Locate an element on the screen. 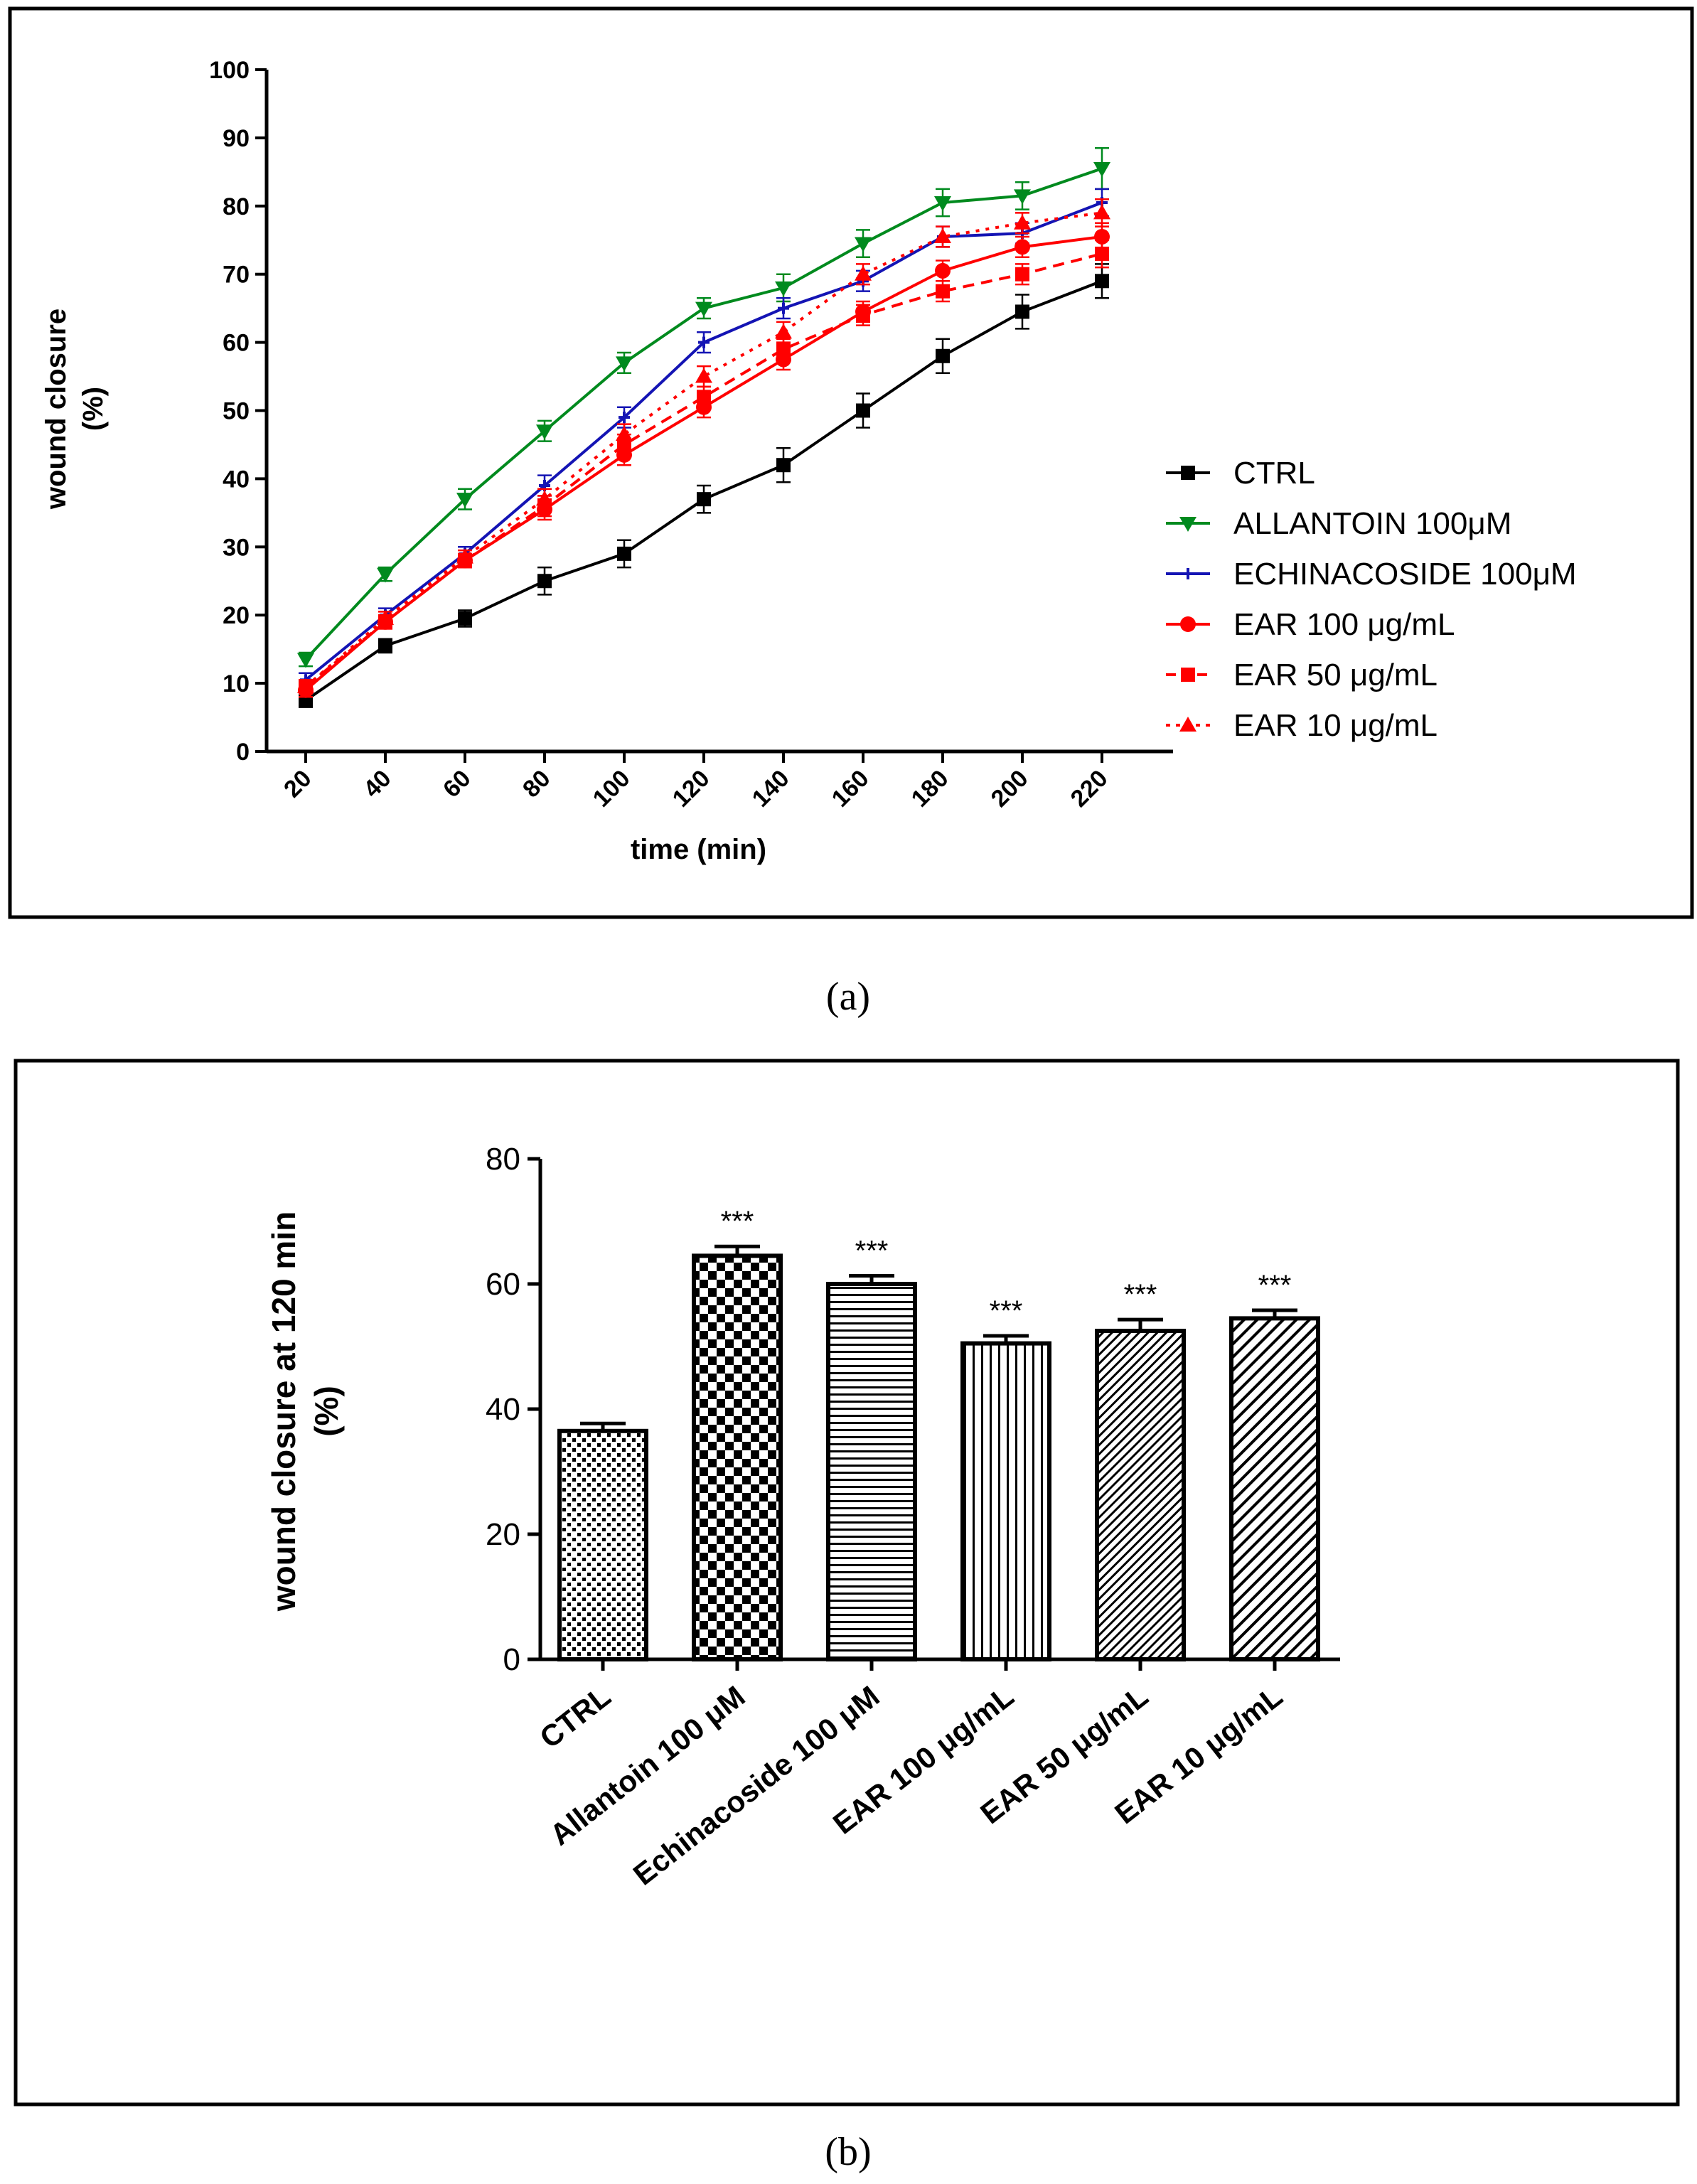  bar-group-0: CTRL is located at coordinates (591, 1588).